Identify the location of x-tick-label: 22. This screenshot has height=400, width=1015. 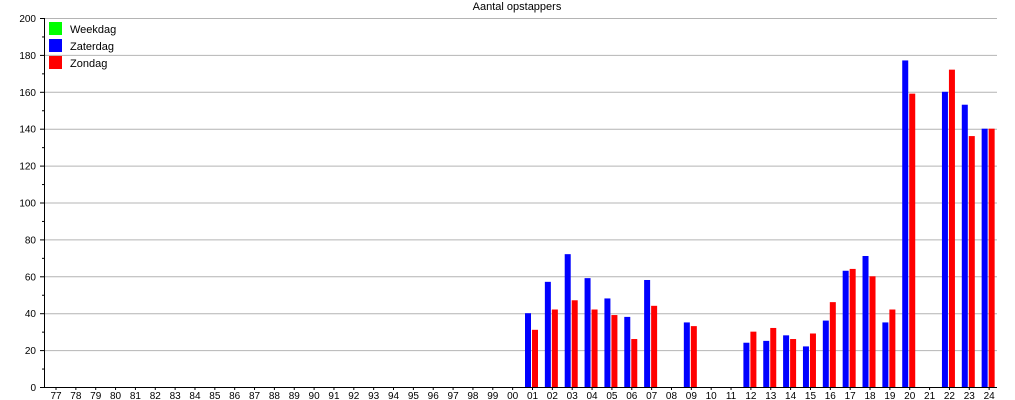
(950, 395).